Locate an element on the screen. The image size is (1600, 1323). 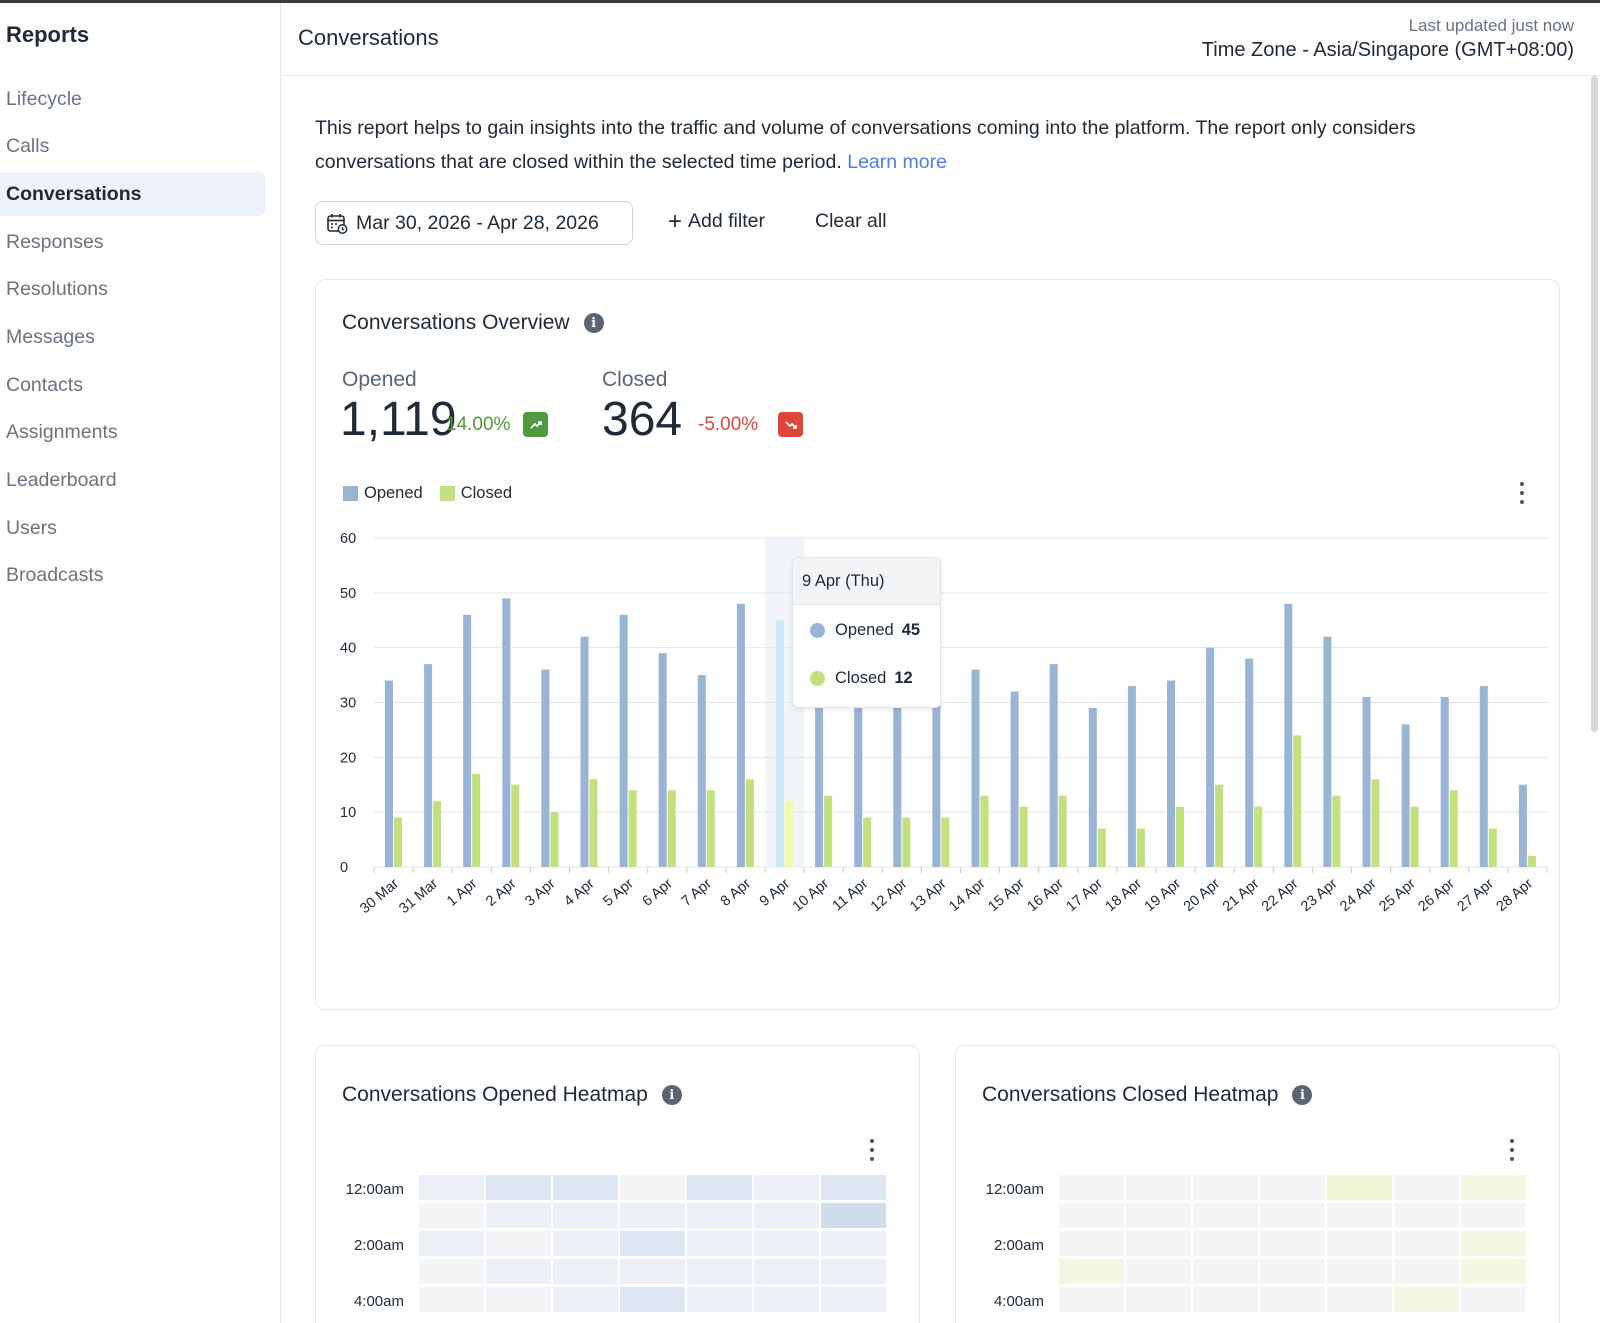
clear-all-button: Clear all is located at coordinates (851, 221).